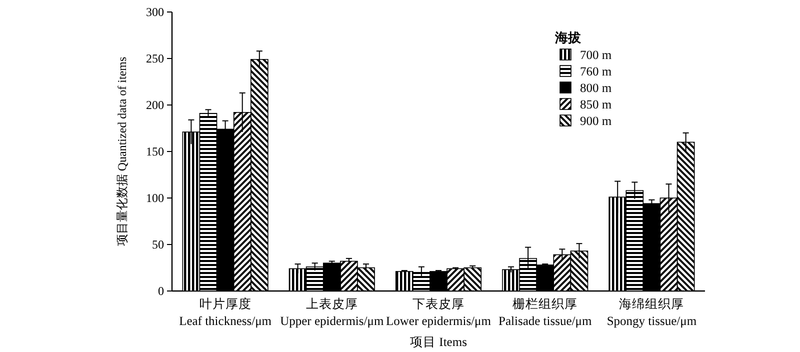  What do you see at coordinates (596, 121) in the screenshot?
I see `legend-label: 900 m` at bounding box center [596, 121].